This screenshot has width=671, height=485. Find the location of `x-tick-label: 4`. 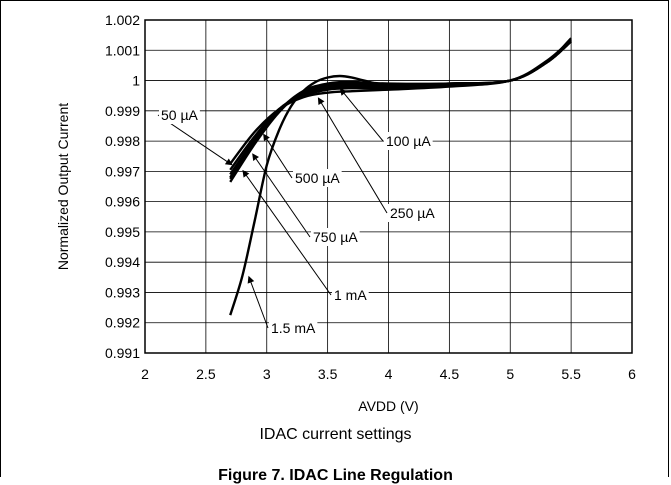

x-tick-label: 4 is located at coordinates (389, 374).